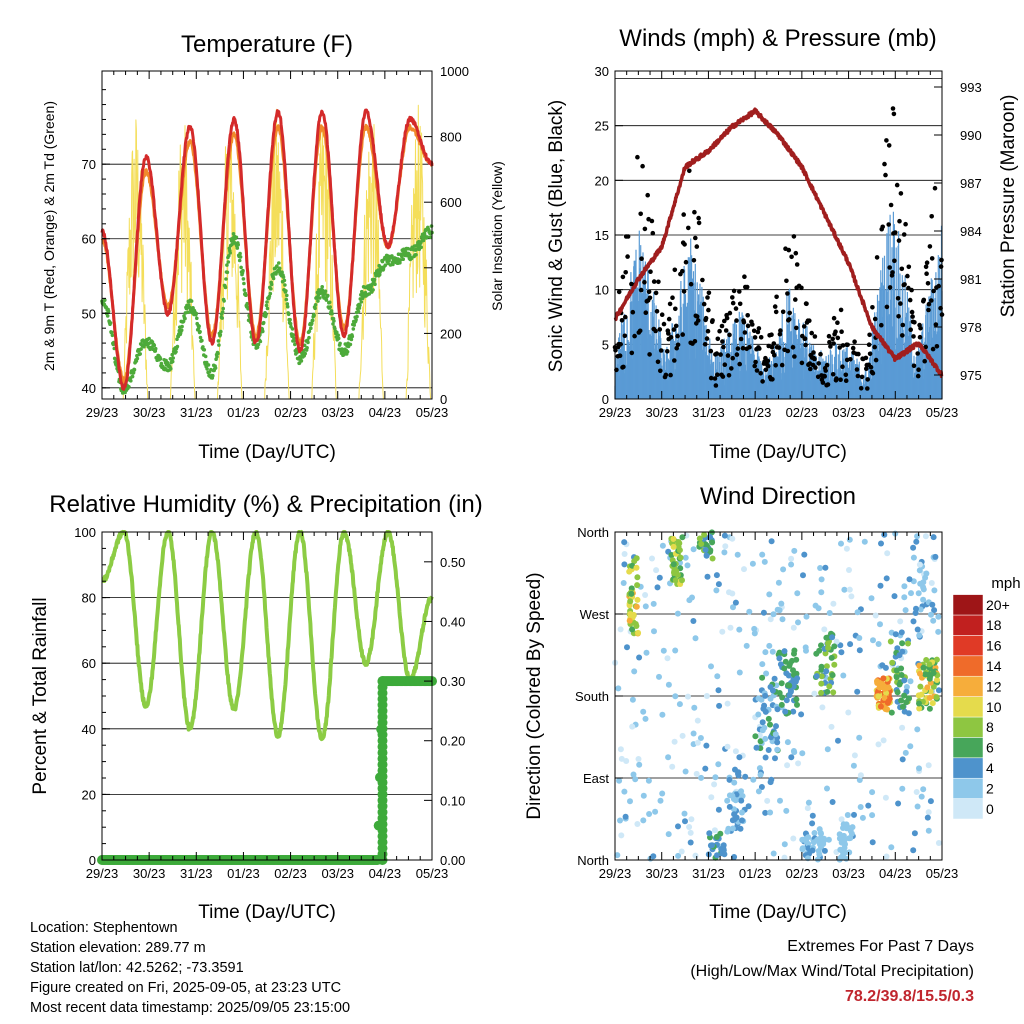 The width and height of the screenshot is (1024, 1024). What do you see at coordinates (971, 327) in the screenshot?
I see `pressure-y-tick-label: 978` at bounding box center [971, 327].